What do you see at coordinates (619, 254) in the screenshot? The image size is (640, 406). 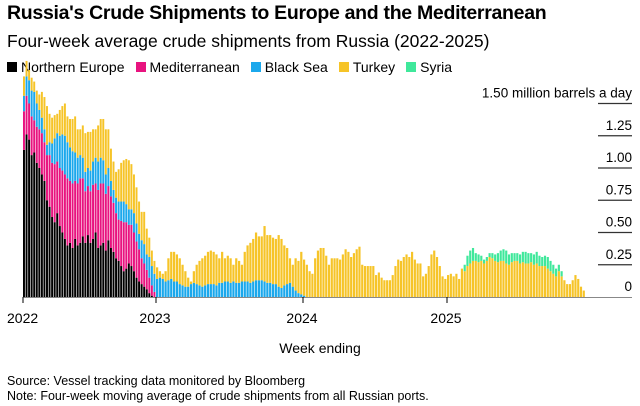 I see `y-tick-label: 0.25` at bounding box center [619, 254].